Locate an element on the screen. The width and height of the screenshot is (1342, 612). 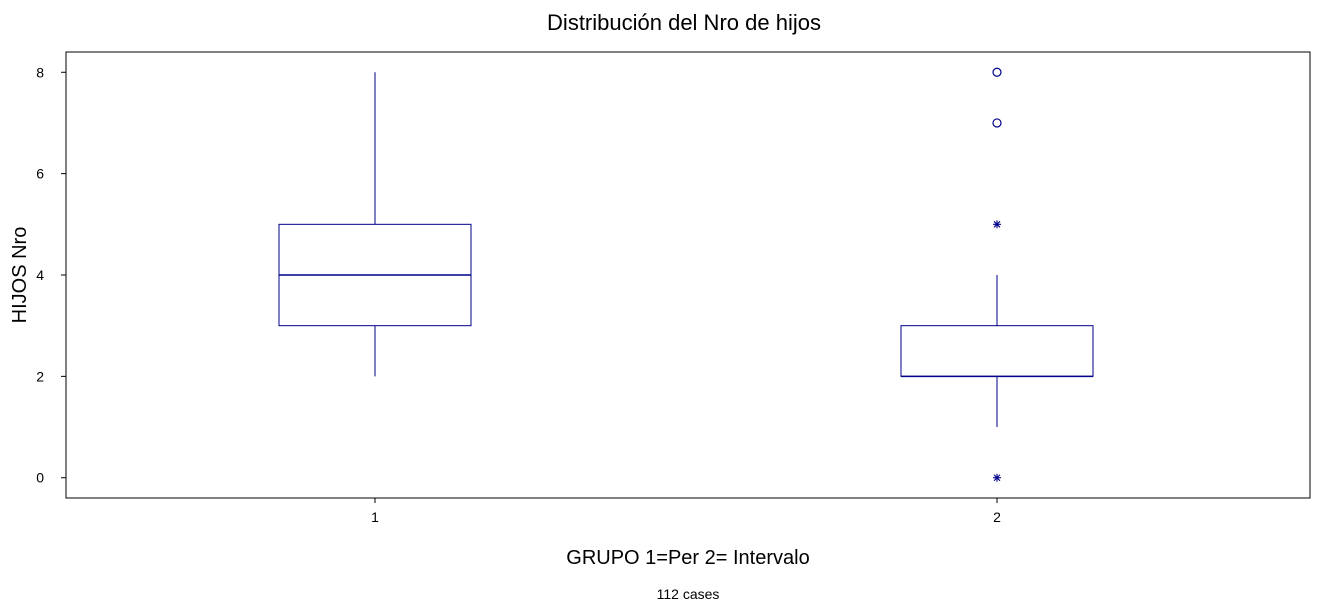
iqr-box is located at coordinates (997, 351).